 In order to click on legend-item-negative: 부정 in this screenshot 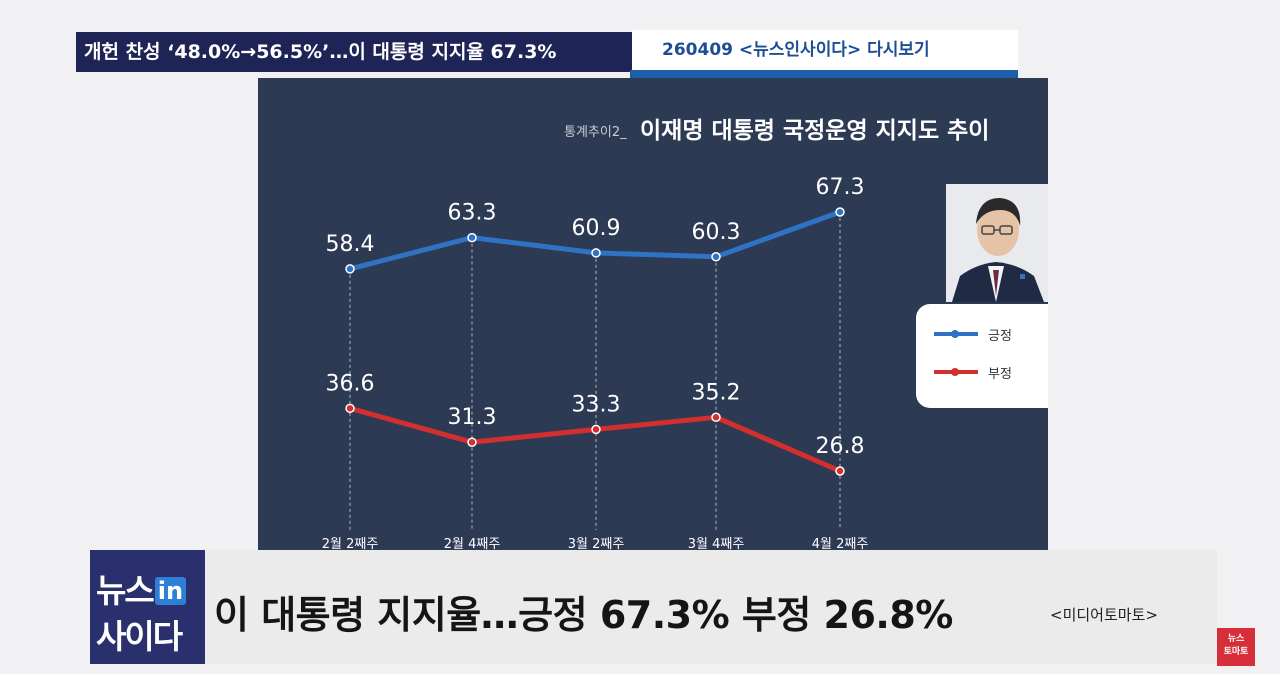, I will do `click(973, 372)`.